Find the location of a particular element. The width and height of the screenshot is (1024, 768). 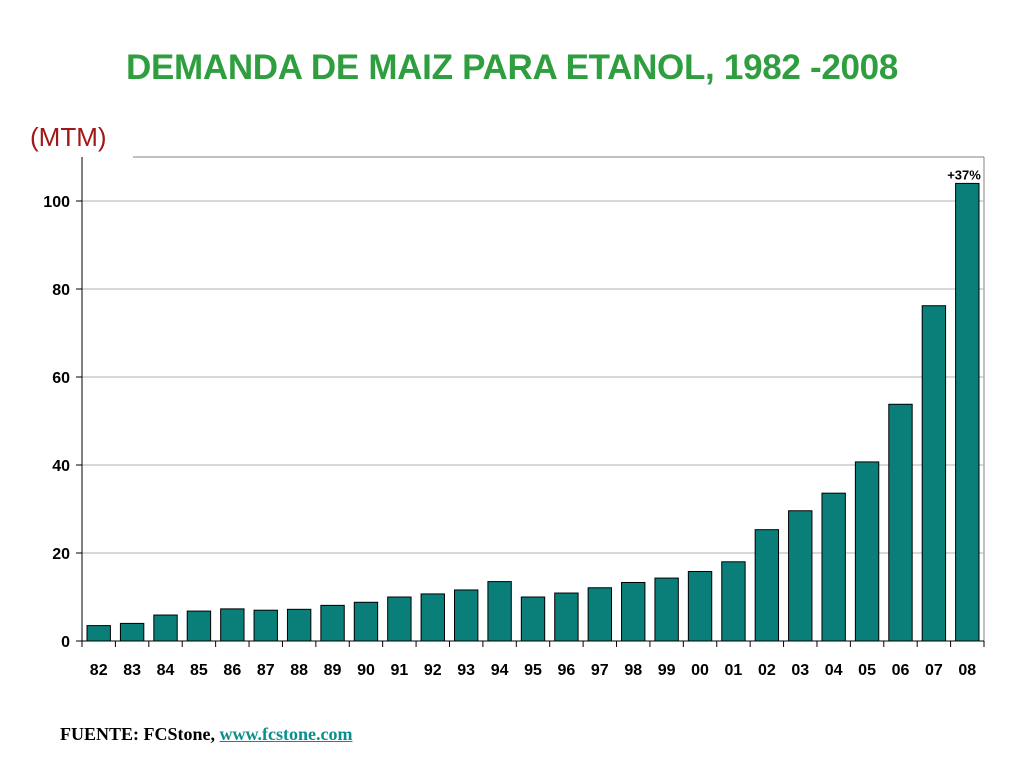

x-tick-label: 96 is located at coordinates (567, 670).